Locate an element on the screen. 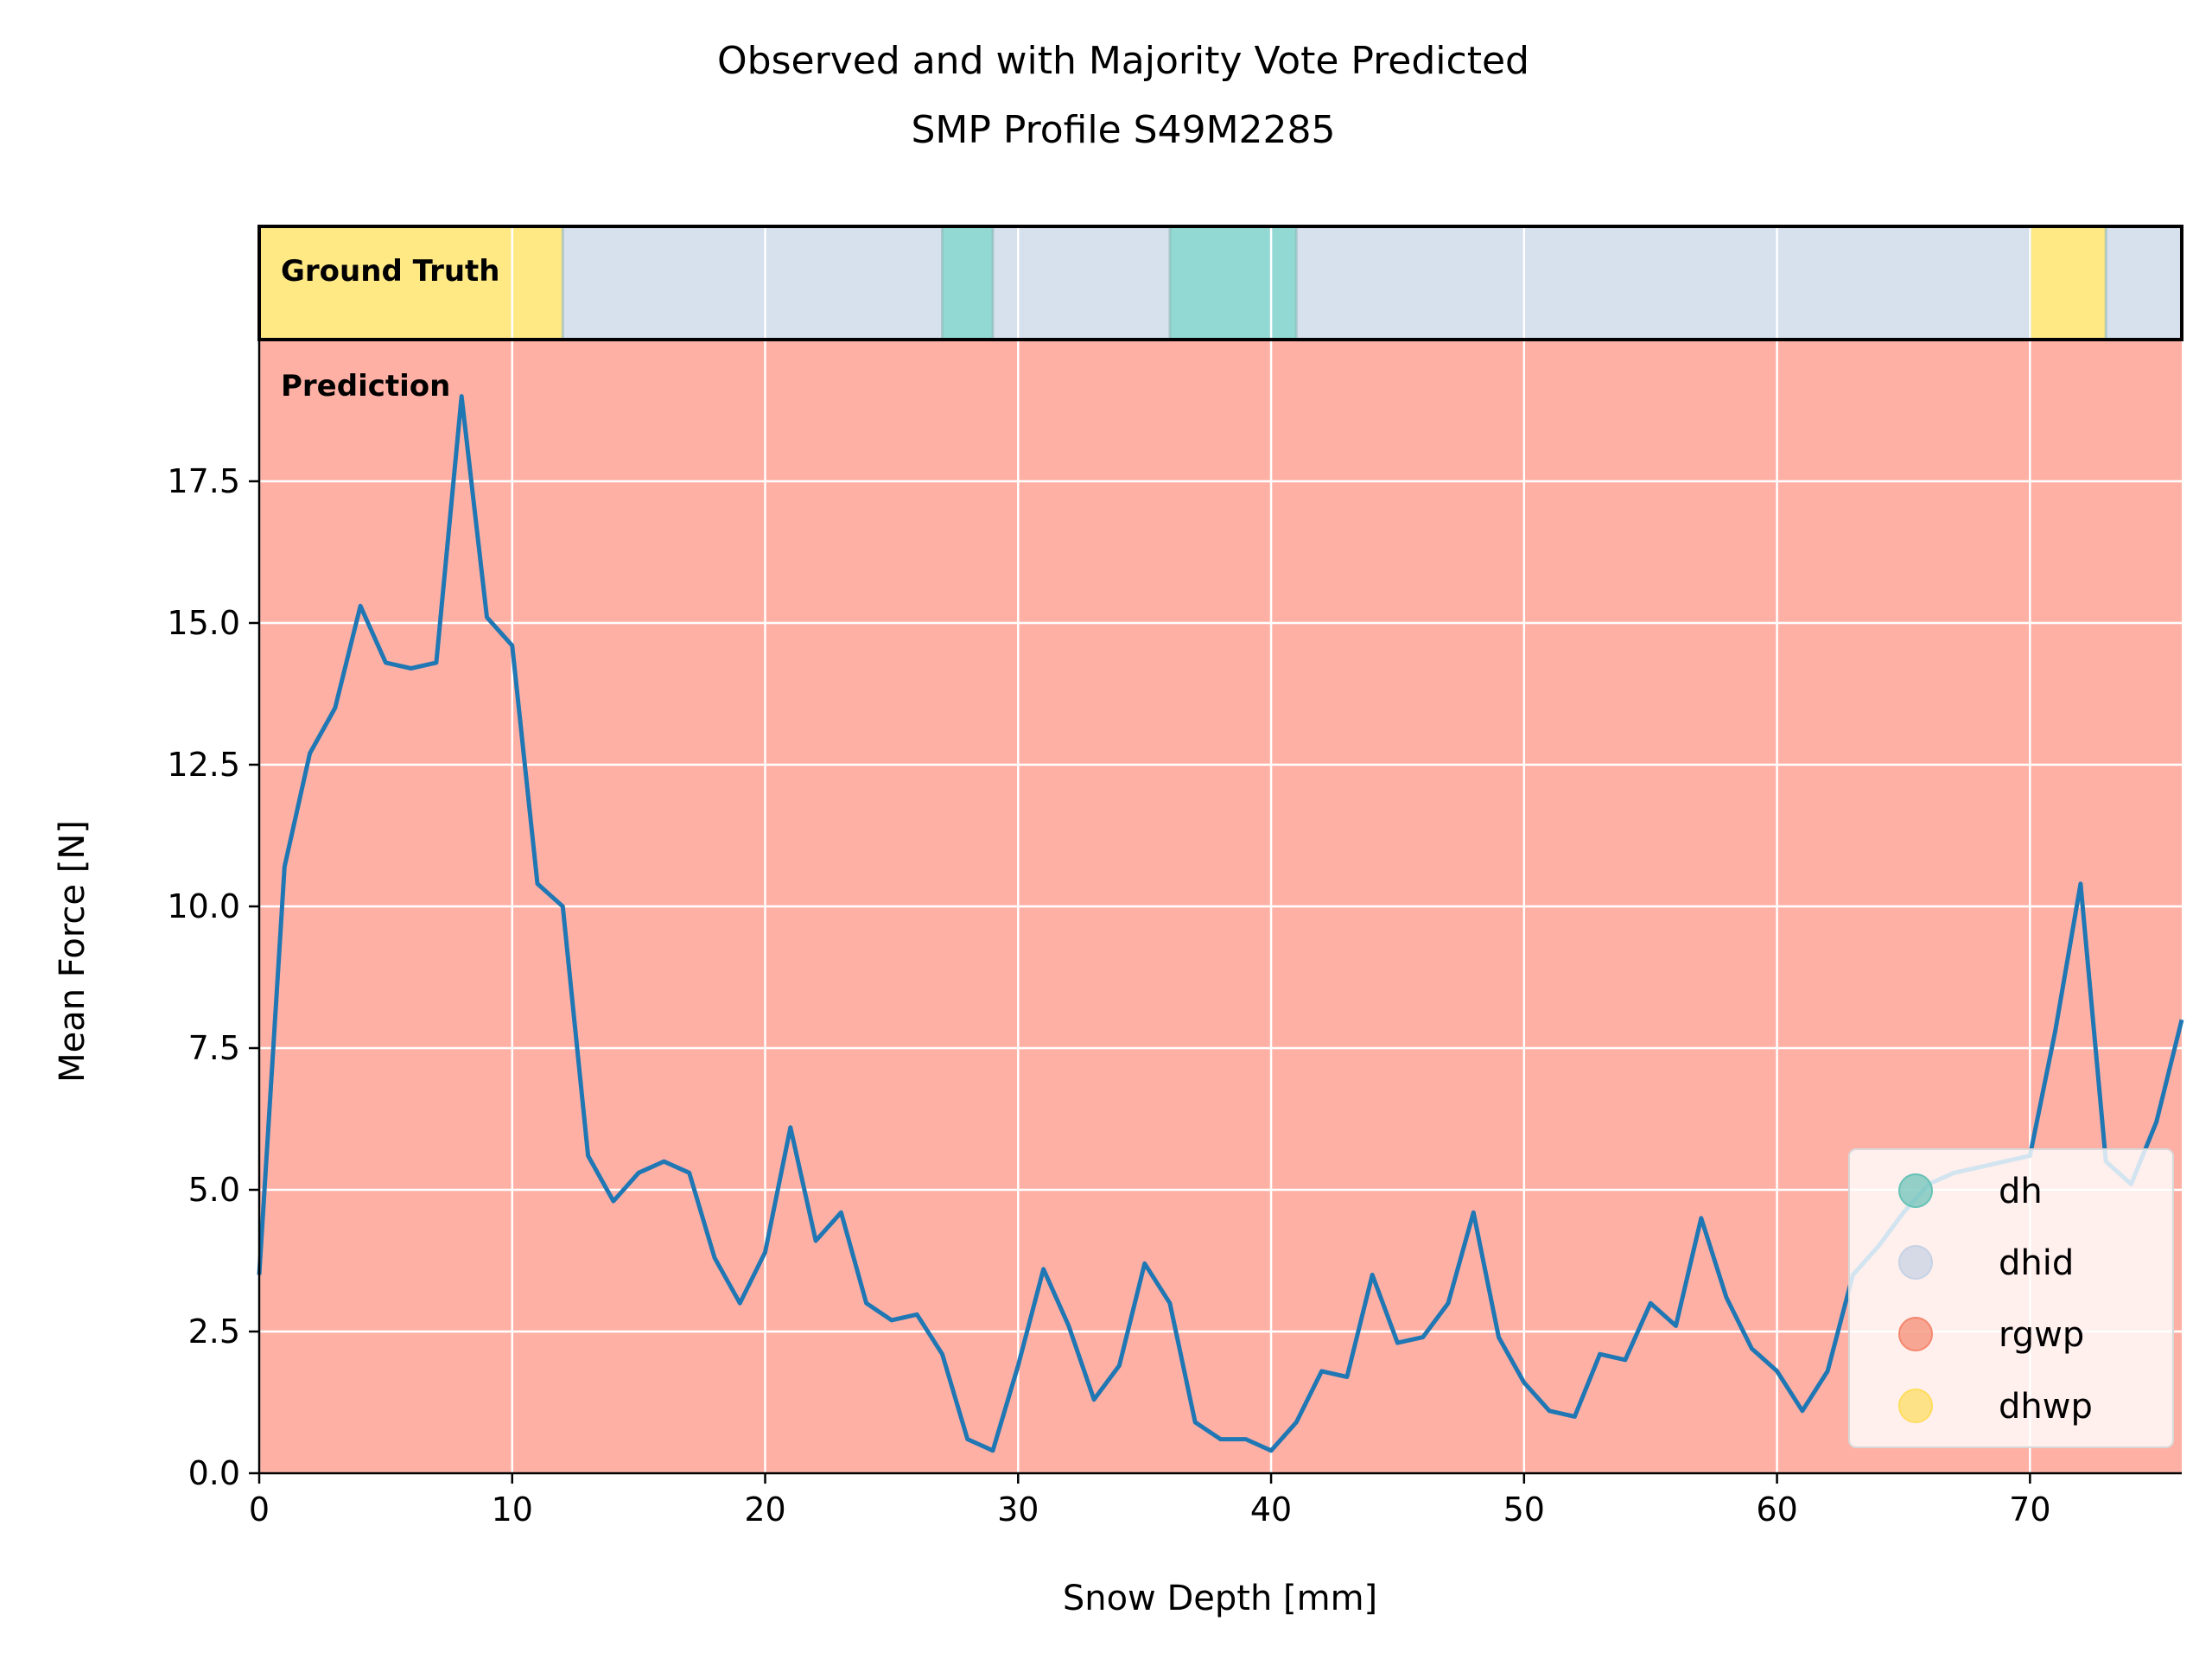  y-tick-label: 7.5 is located at coordinates (214, 1048).